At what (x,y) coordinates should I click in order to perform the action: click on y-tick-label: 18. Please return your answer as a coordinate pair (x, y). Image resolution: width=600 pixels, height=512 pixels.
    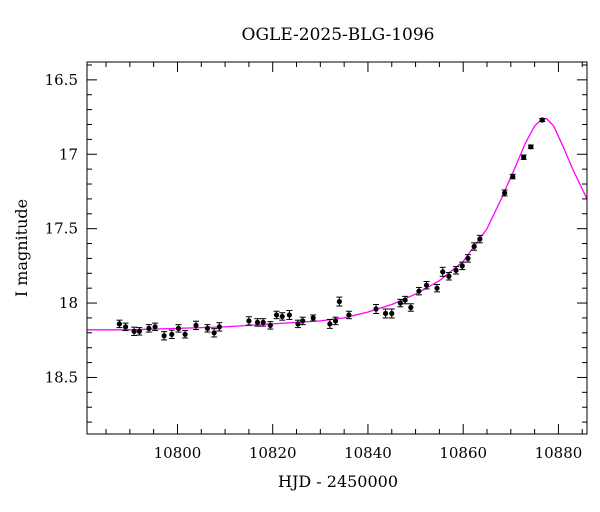
    Looking at the image, I should click on (68, 303).